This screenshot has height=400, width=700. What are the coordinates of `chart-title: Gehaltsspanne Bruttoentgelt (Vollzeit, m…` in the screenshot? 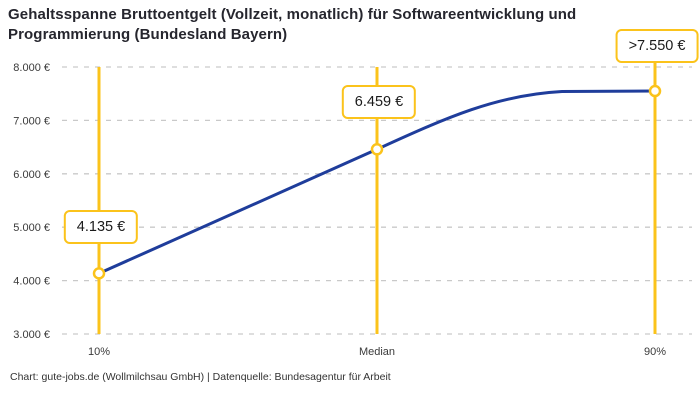 It's located at (292, 24).